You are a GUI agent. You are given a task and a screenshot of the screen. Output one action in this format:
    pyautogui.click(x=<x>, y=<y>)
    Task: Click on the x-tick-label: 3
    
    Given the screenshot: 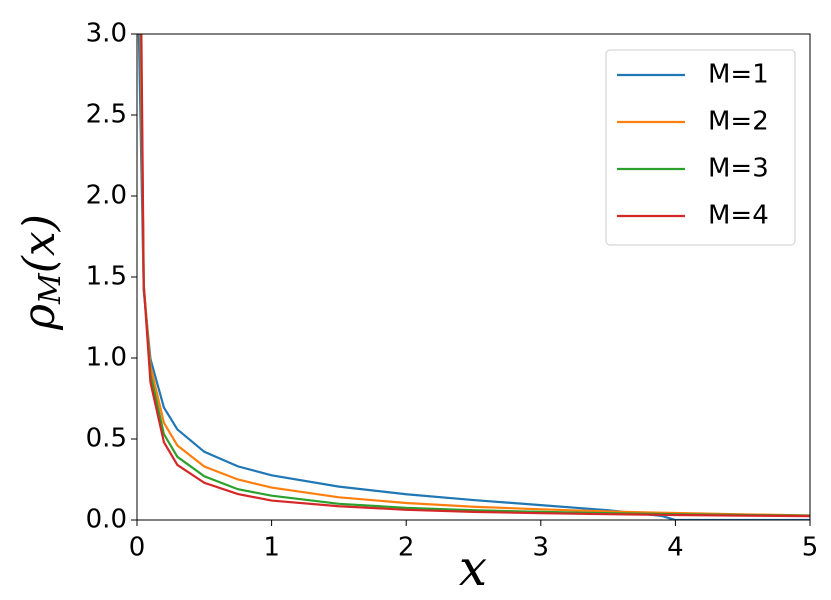 What is the action you would take?
    pyautogui.click(x=541, y=548)
    